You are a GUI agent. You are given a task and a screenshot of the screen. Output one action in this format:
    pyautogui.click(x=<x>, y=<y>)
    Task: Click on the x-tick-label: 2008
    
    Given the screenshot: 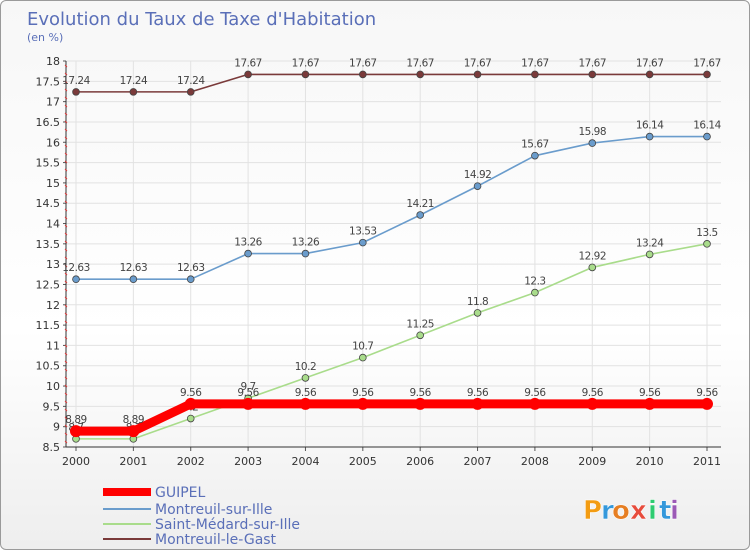 What is the action you would take?
    pyautogui.click(x=535, y=461)
    